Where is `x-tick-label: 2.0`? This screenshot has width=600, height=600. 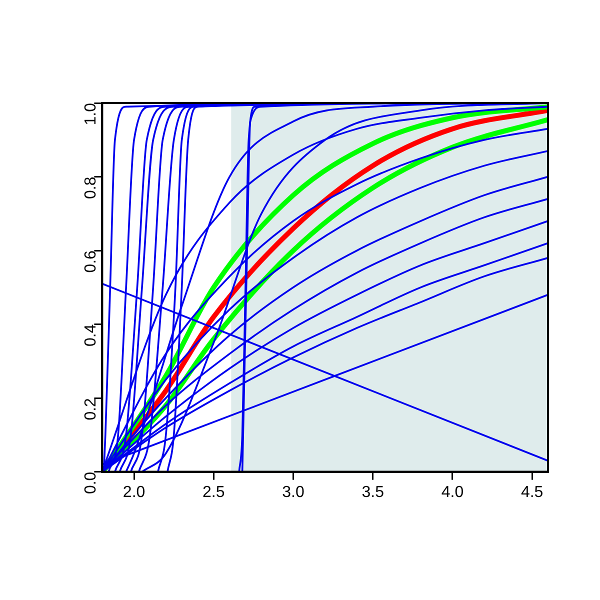 x-tick-label: 2.0 is located at coordinates (134, 492).